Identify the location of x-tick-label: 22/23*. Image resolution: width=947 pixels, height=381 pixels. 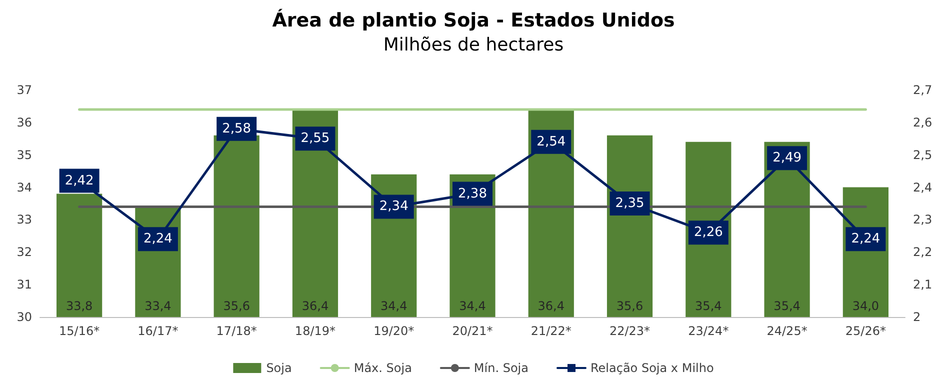
(629, 331).